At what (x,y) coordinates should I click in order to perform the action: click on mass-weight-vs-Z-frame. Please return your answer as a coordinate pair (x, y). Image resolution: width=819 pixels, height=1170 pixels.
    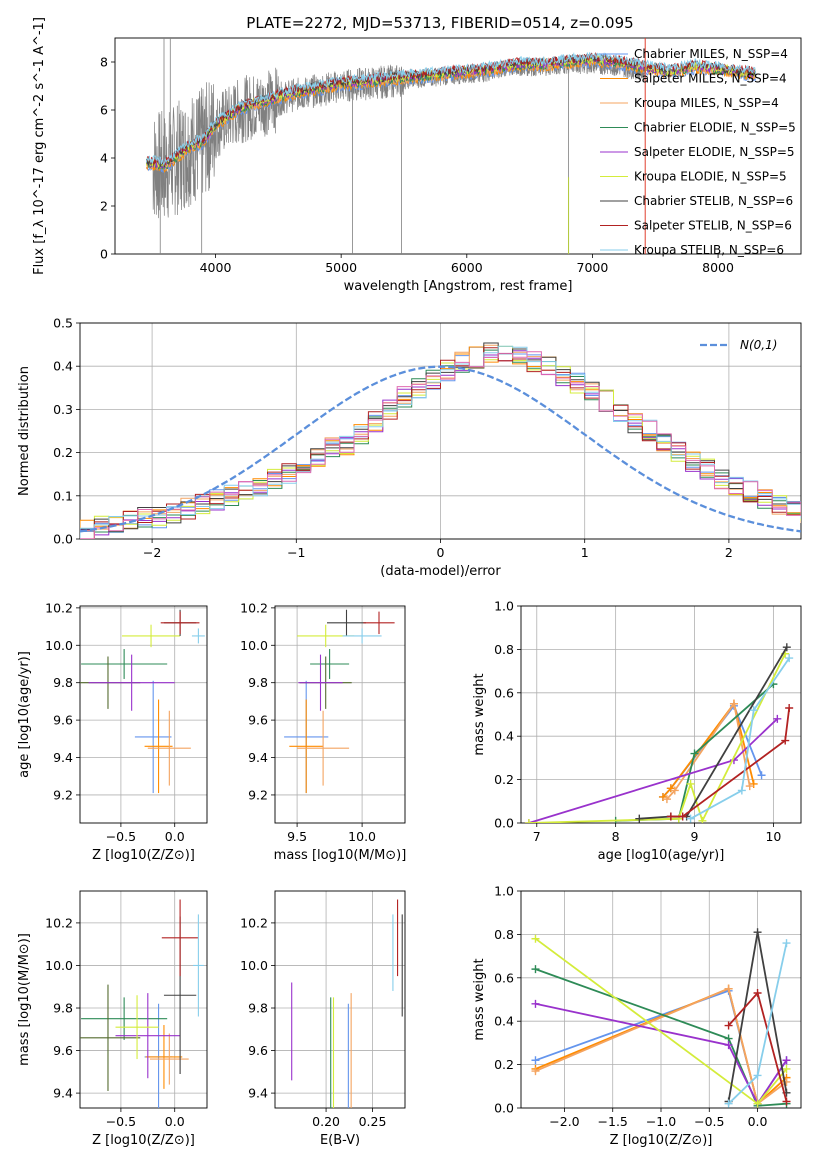
    Looking at the image, I should click on (661, 999).